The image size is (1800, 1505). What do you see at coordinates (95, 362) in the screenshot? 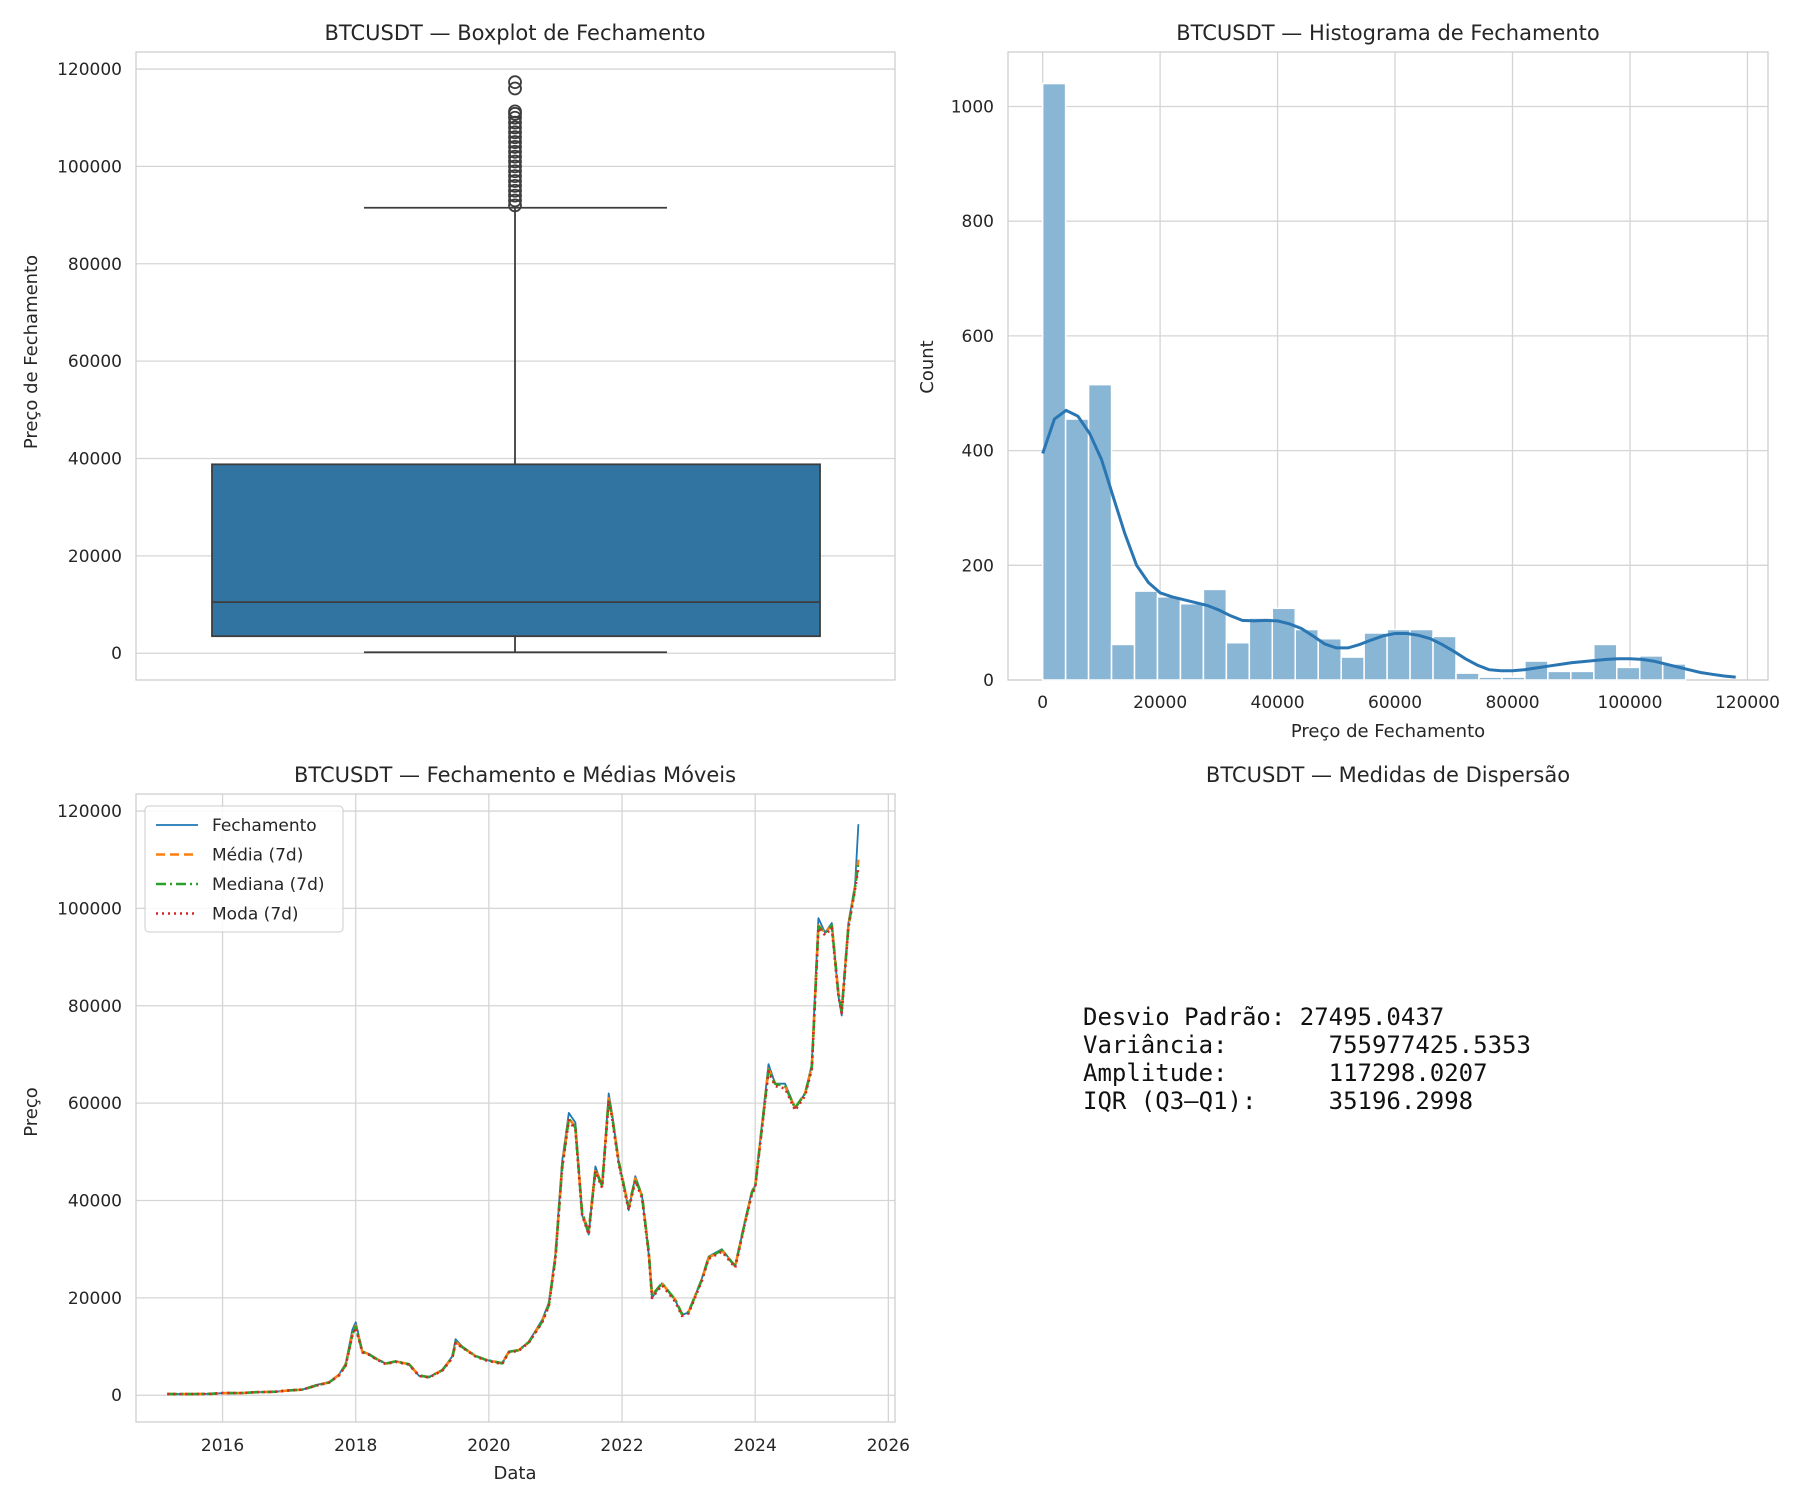
I see `boxplot-ytick-label: 60000` at bounding box center [95, 362].